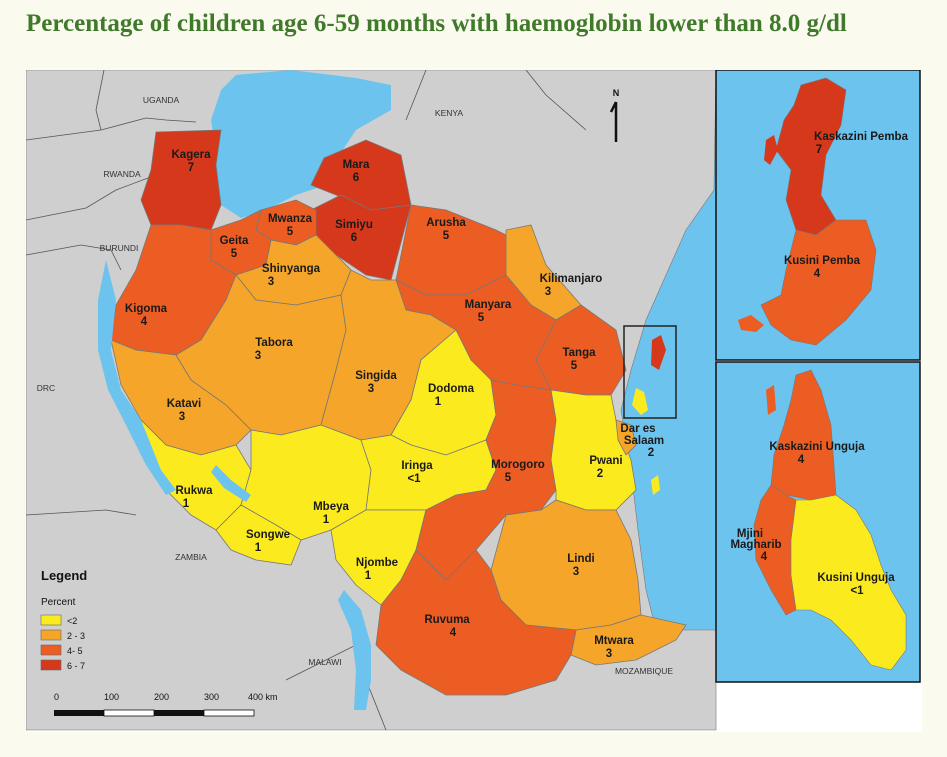  I want to click on label-njombe: Njombe, so click(377, 563).